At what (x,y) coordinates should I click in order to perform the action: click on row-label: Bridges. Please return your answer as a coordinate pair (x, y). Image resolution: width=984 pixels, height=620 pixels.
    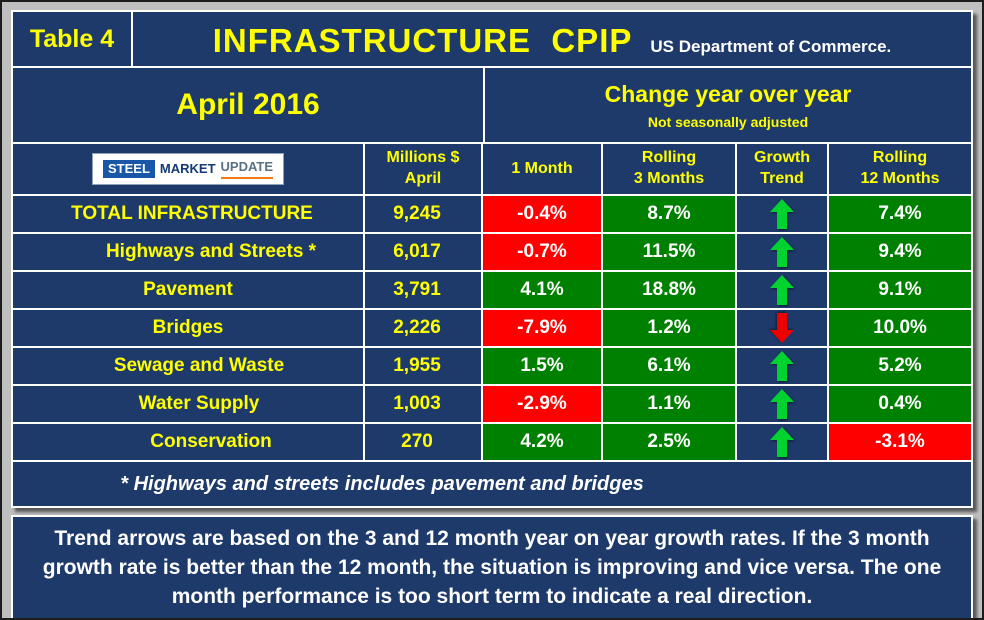
    Looking at the image, I should click on (189, 328).